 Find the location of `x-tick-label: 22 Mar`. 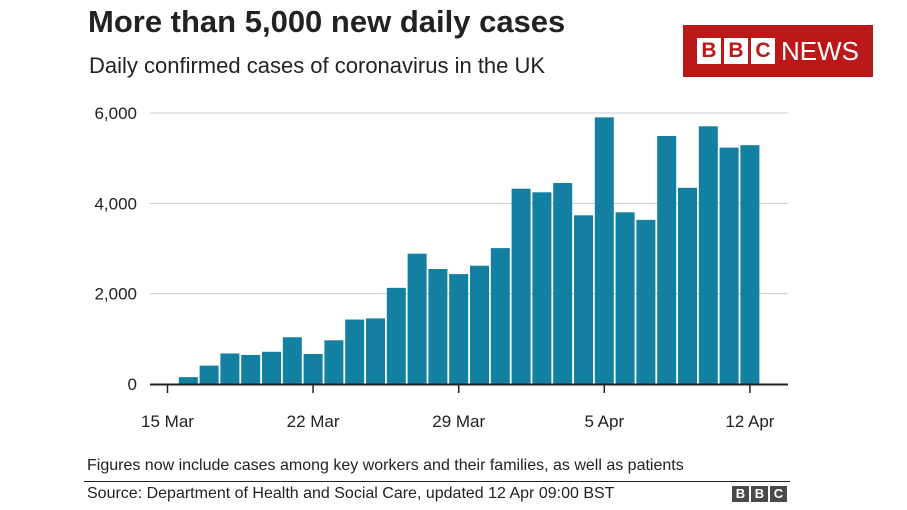

x-tick-label: 22 Mar is located at coordinates (313, 421).